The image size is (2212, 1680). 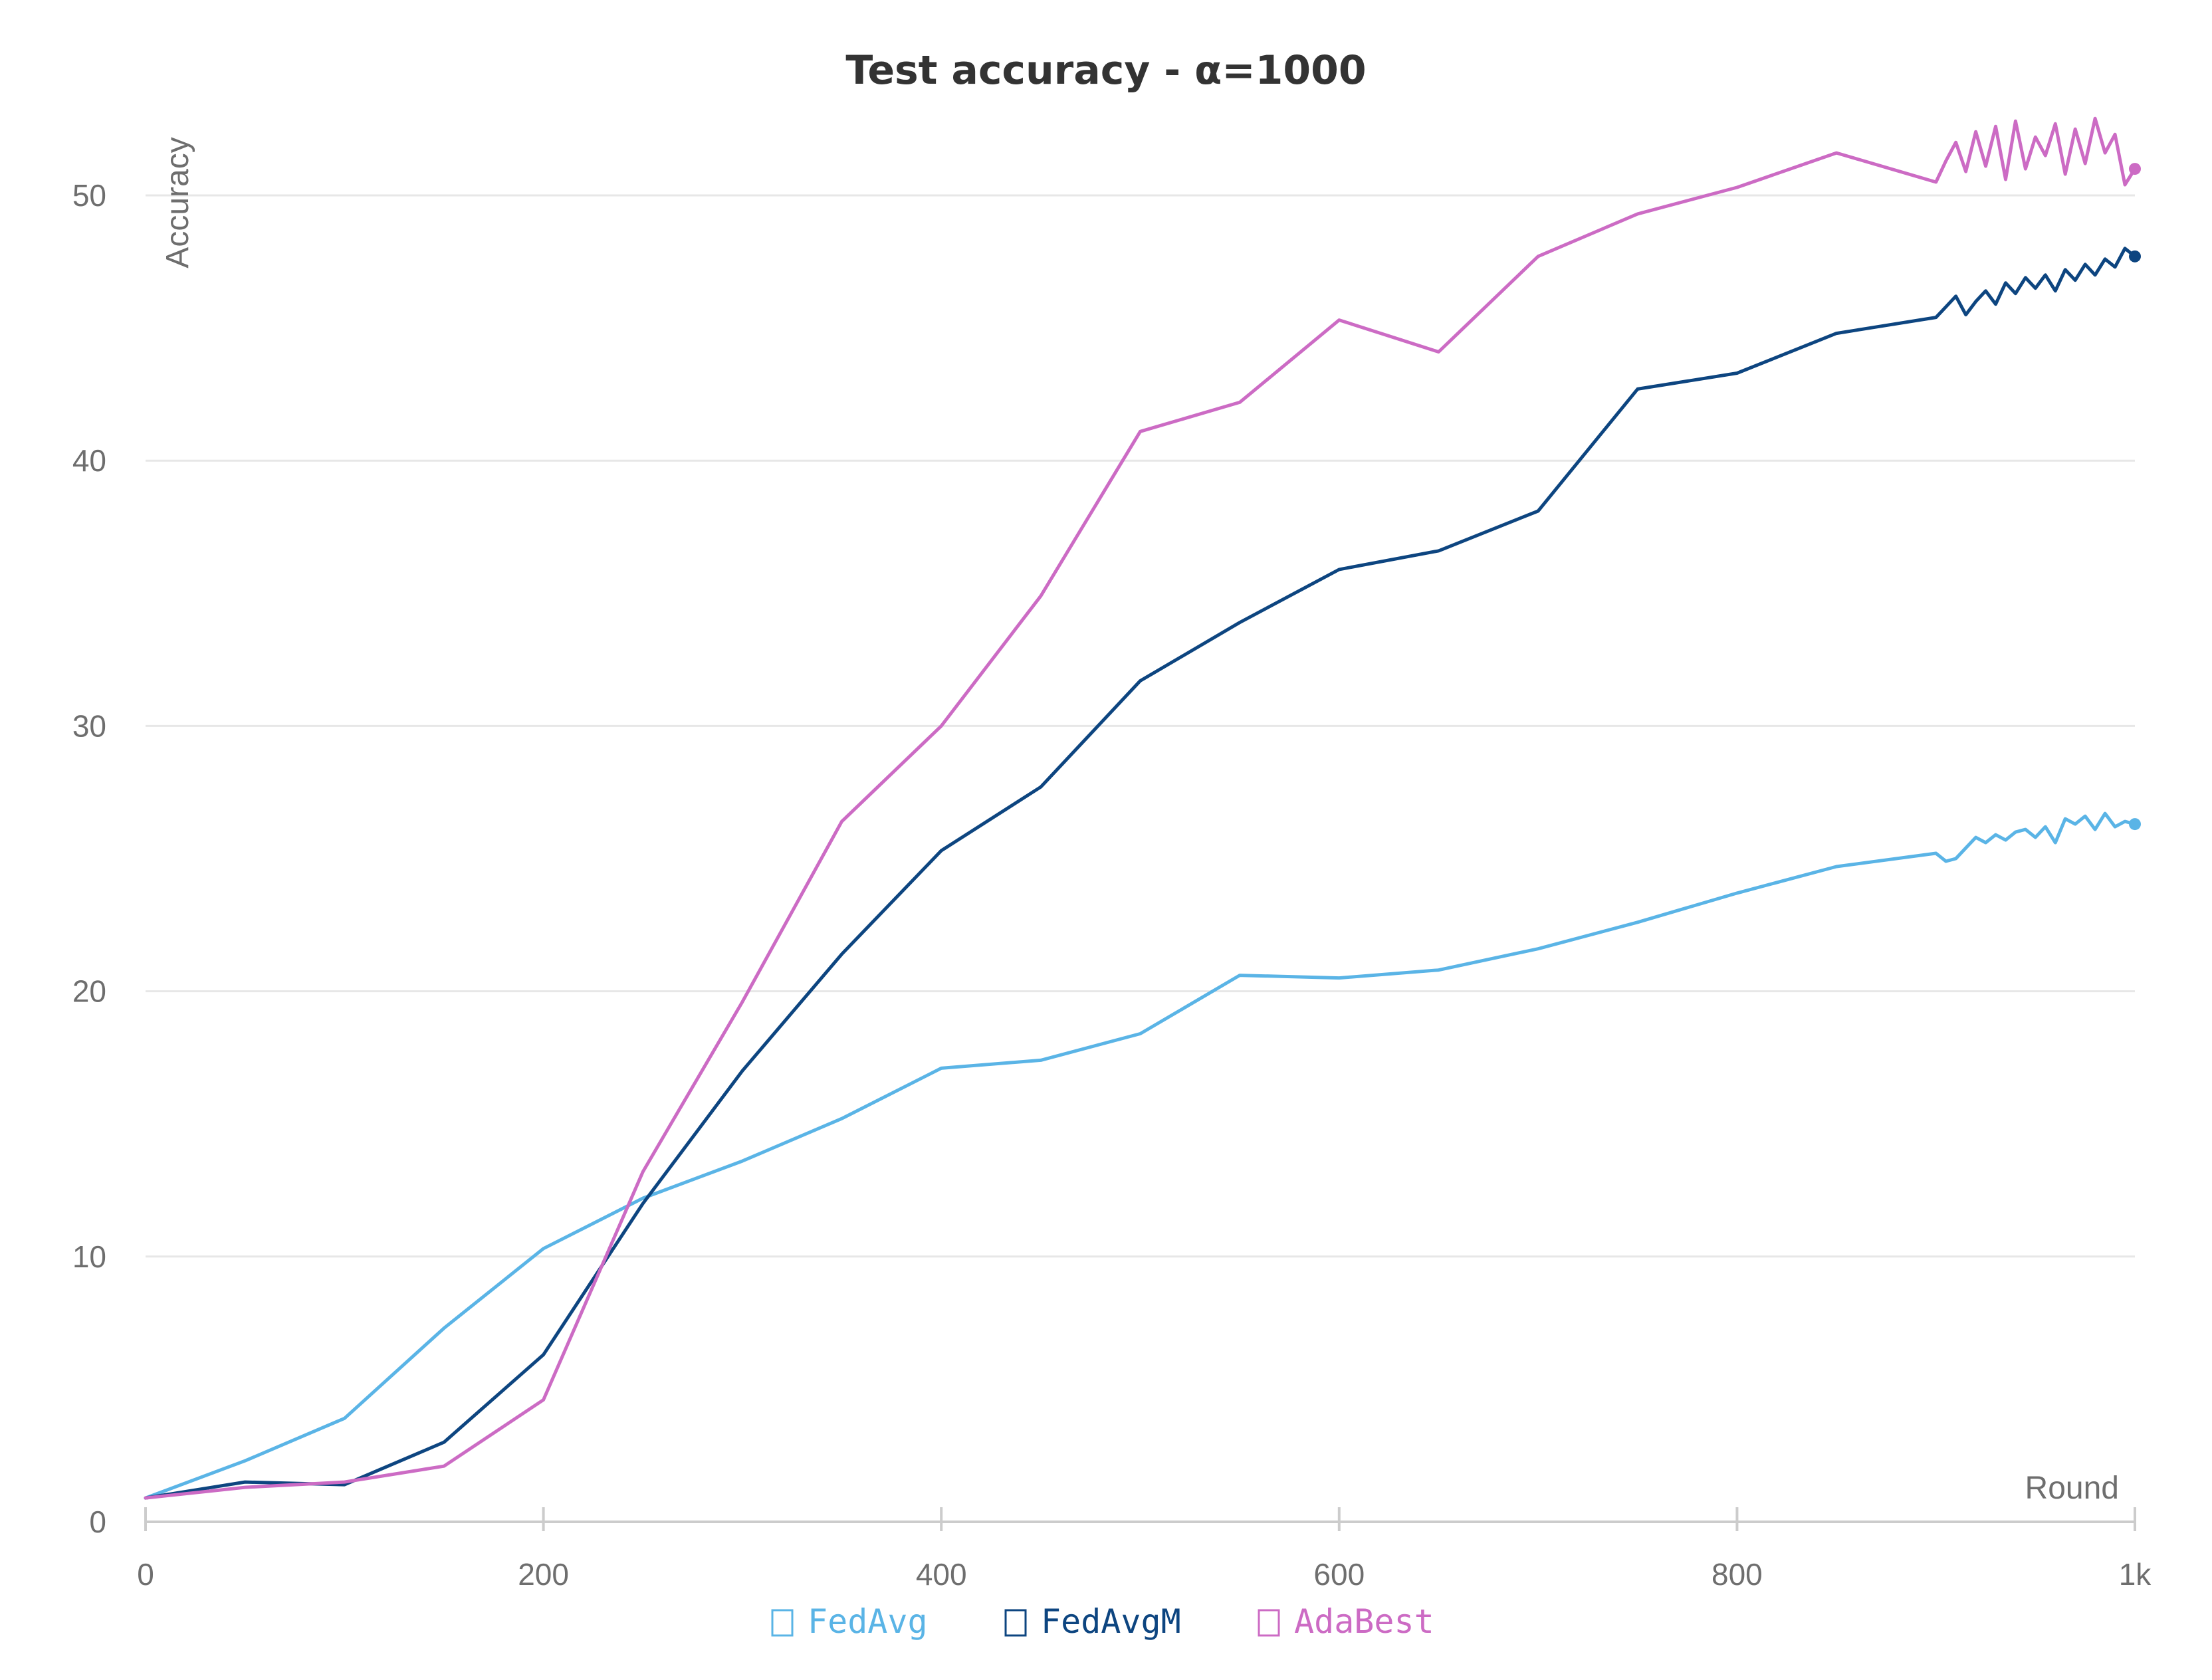 What do you see at coordinates (1339, 1574) in the screenshot?
I see `x-tick-label: 600` at bounding box center [1339, 1574].